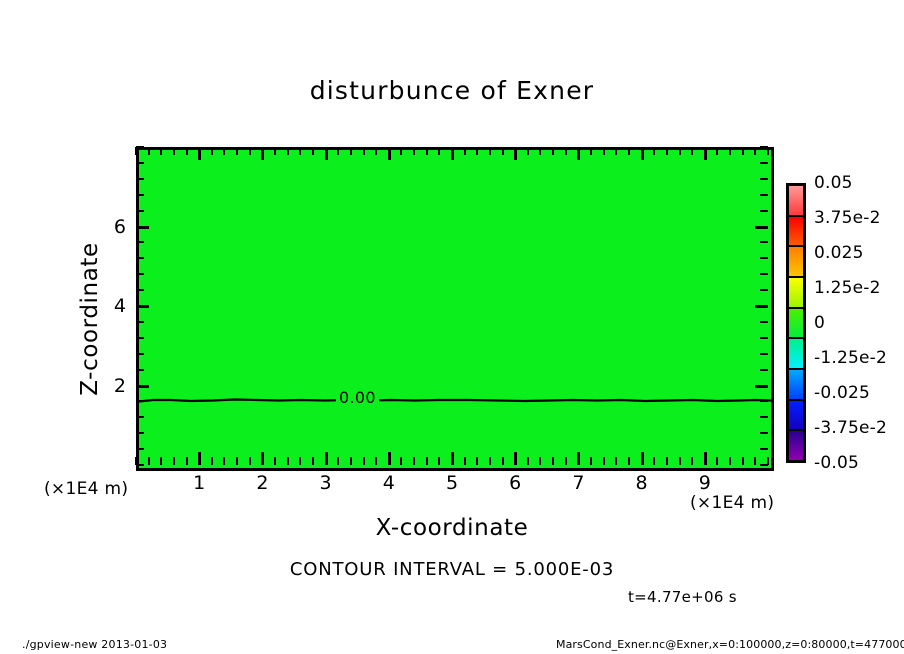 This screenshot has width=904, height=654. What do you see at coordinates (388, 483) in the screenshot?
I see `x-tick-label: 4` at bounding box center [388, 483].